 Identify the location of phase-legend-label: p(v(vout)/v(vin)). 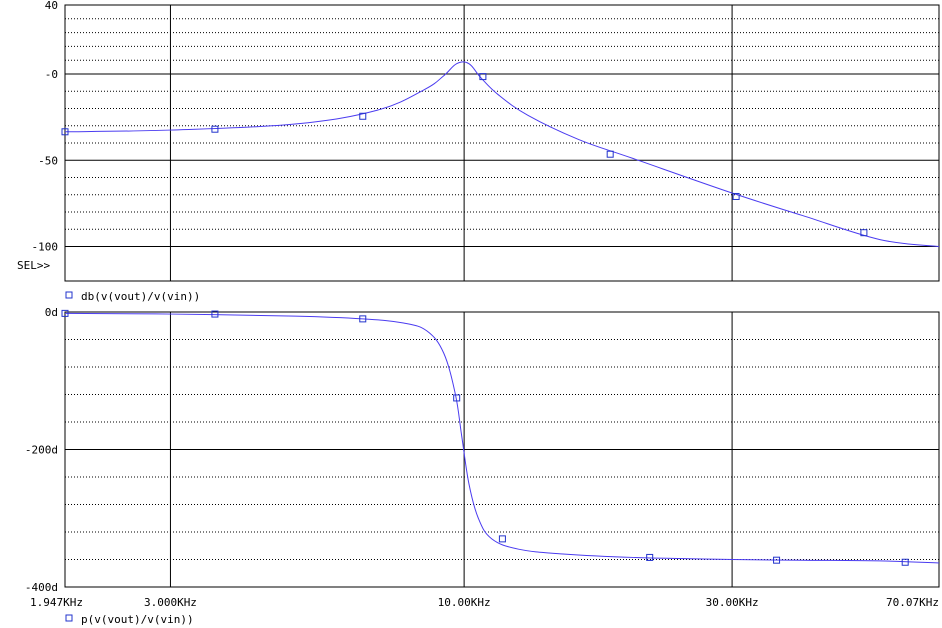
(137, 619).